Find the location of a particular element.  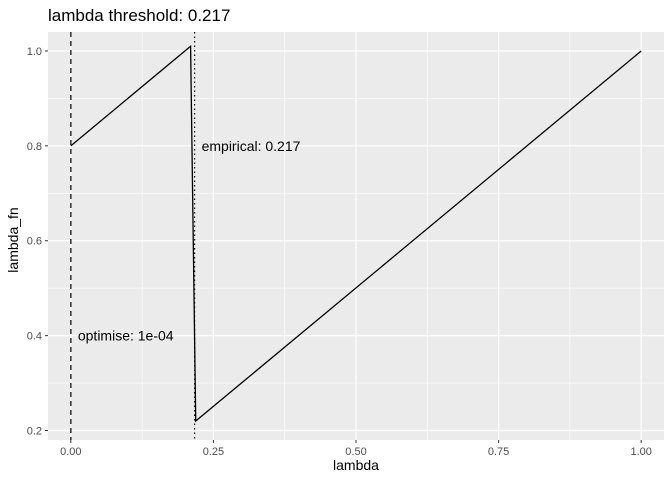

y-tick-label: 0.8 is located at coordinates (34, 147).